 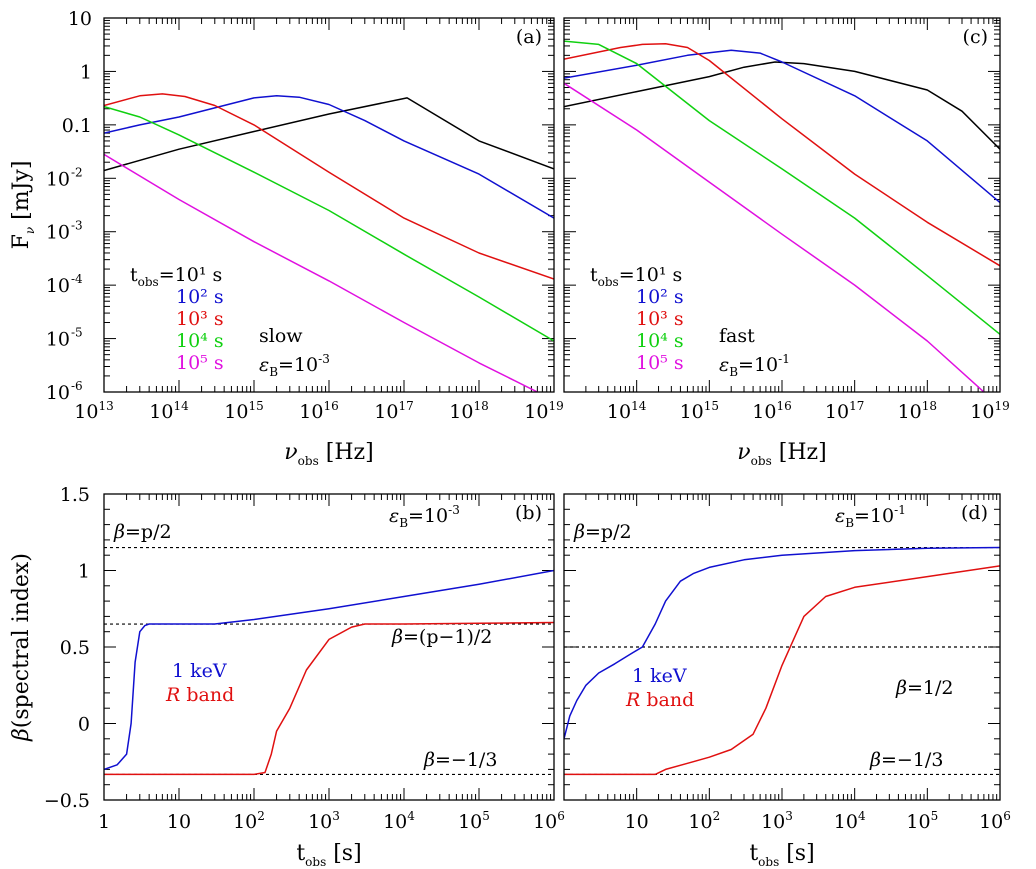 I want to click on svg-text: 10¹³, so click(x=93, y=411).